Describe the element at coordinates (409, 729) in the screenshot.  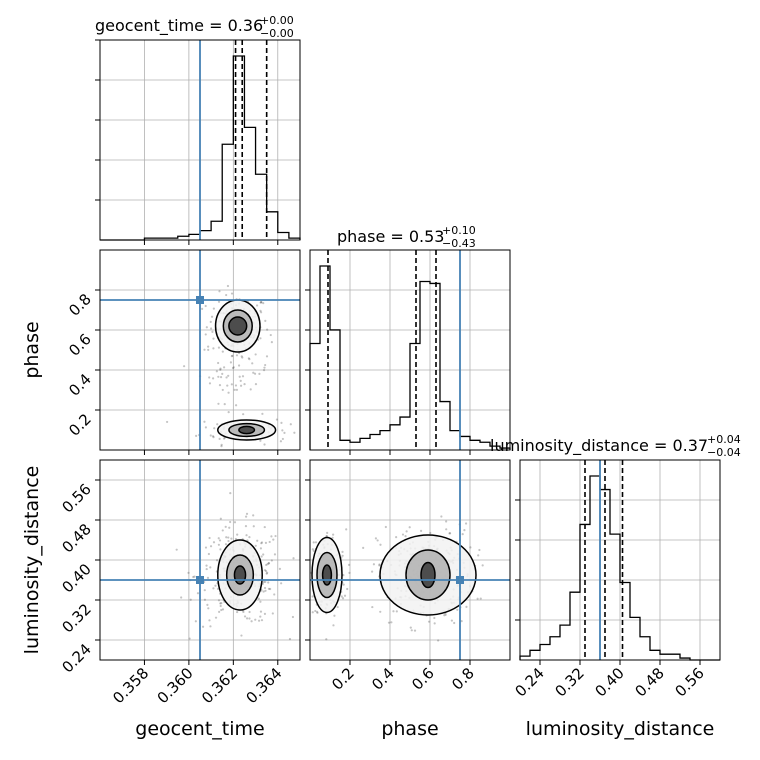
I see `xlabel-phase: phase` at that location.